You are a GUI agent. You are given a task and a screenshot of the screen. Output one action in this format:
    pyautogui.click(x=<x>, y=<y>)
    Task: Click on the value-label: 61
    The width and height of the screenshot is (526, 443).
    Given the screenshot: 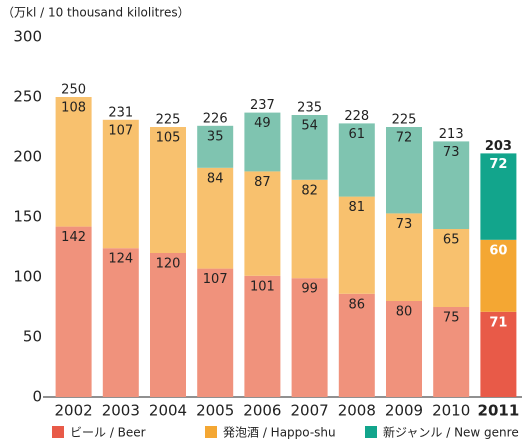 What is the action you would take?
    pyautogui.click(x=357, y=134)
    